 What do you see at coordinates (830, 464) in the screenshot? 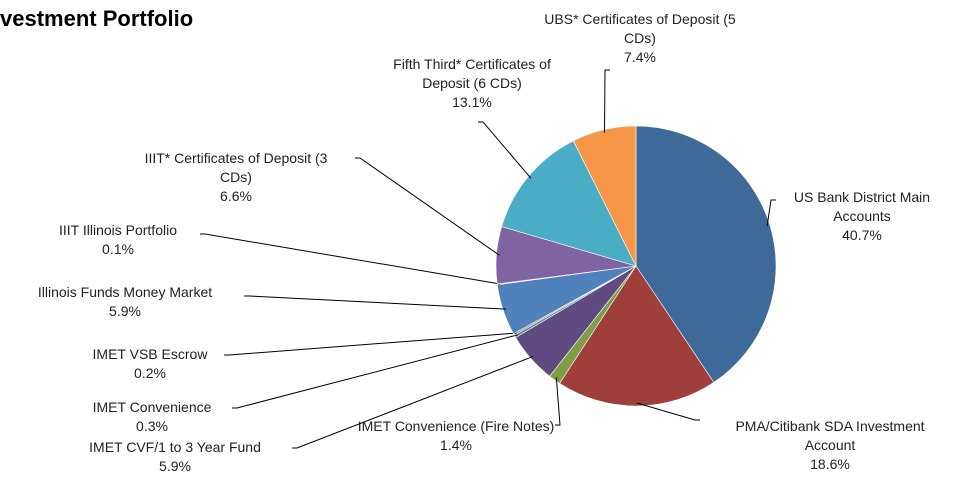
I see `slice-percent: 18.6%` at bounding box center [830, 464].